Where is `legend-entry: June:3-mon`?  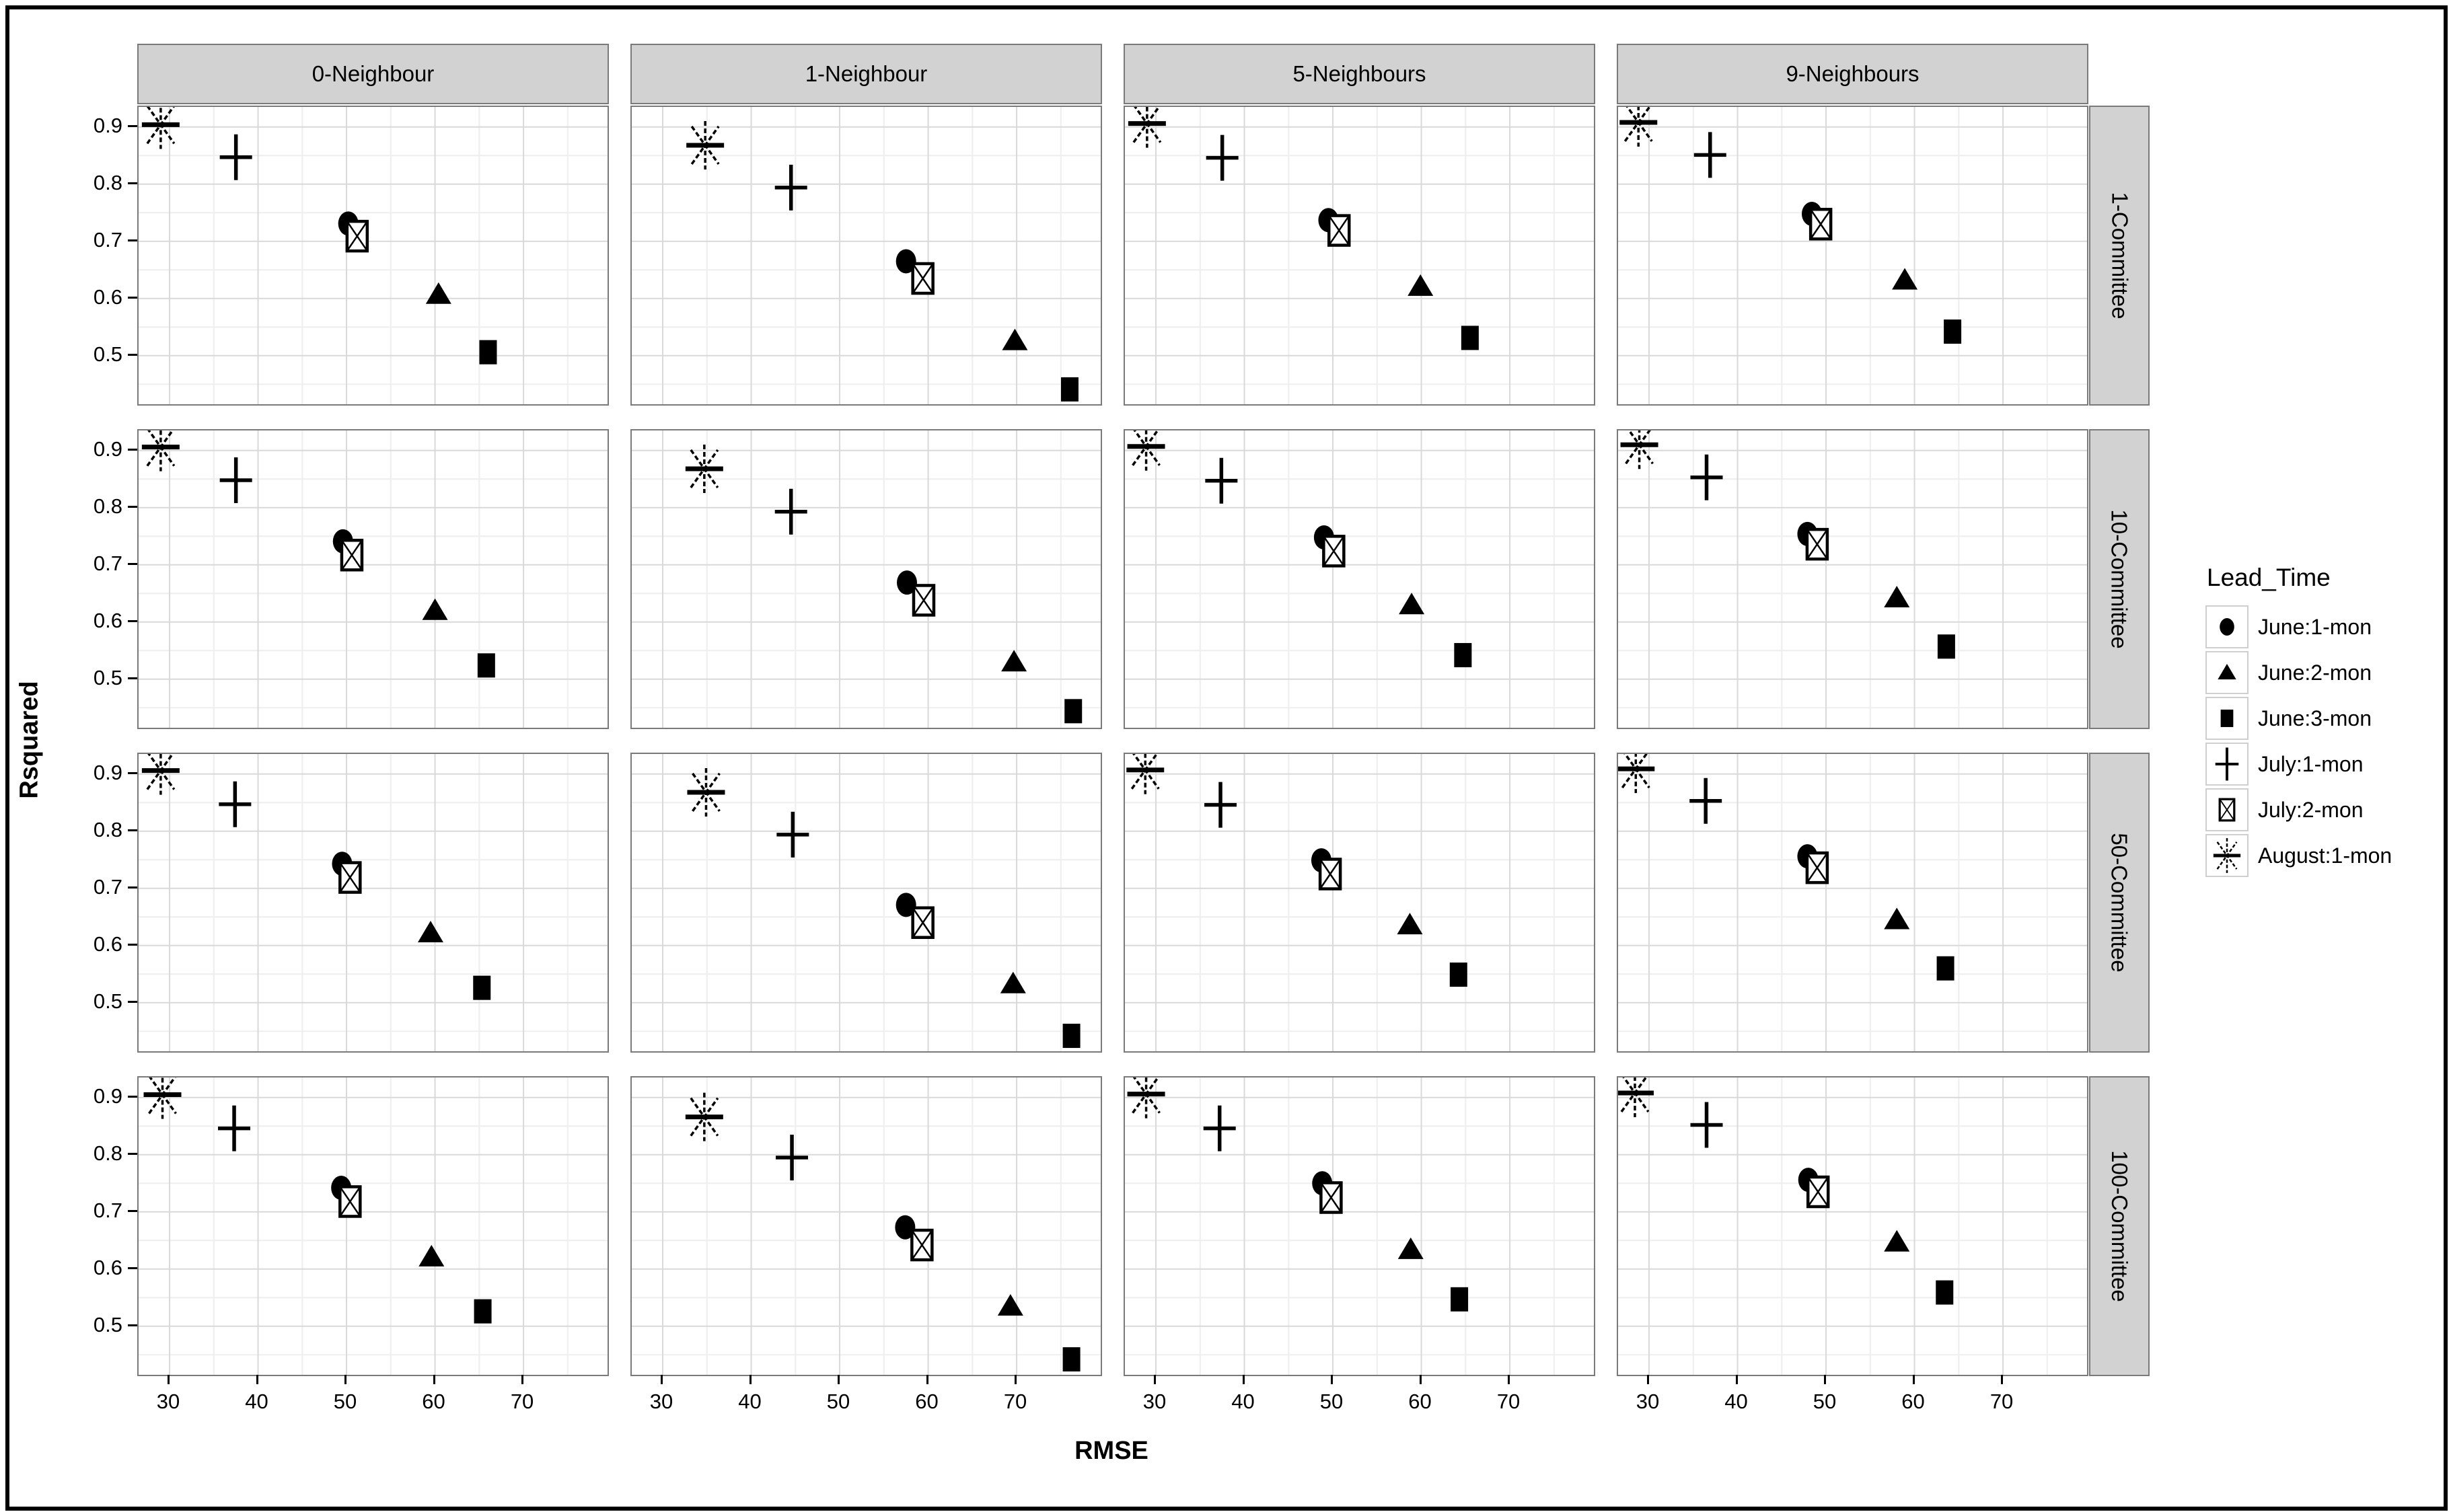 legend-entry: June:3-mon is located at coordinates (2288, 719).